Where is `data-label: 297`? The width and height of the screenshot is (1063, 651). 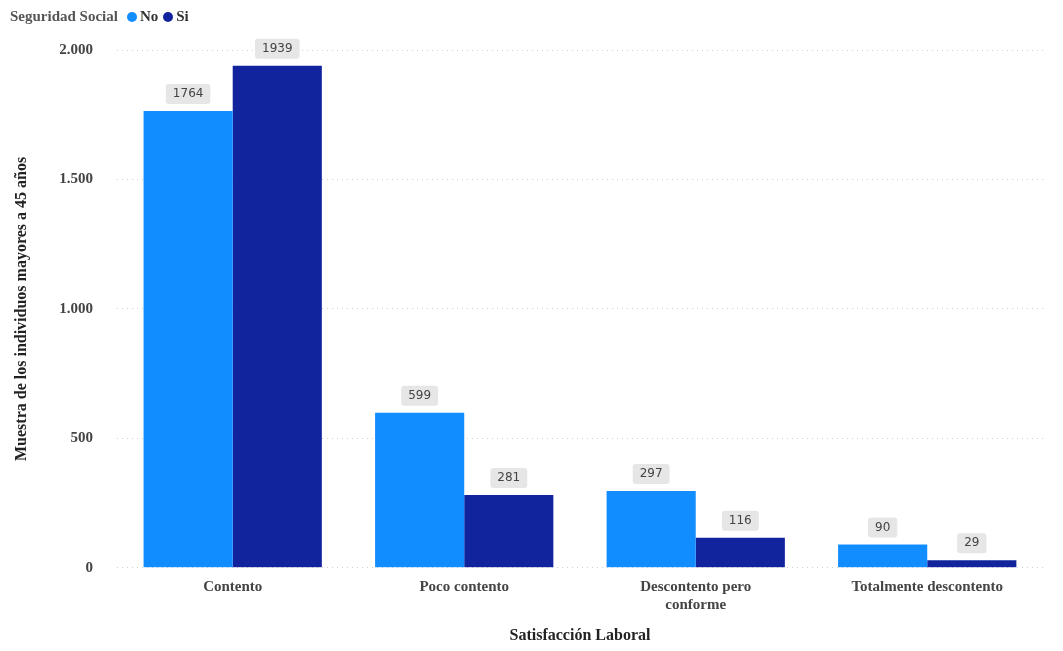
data-label: 297 is located at coordinates (651, 473).